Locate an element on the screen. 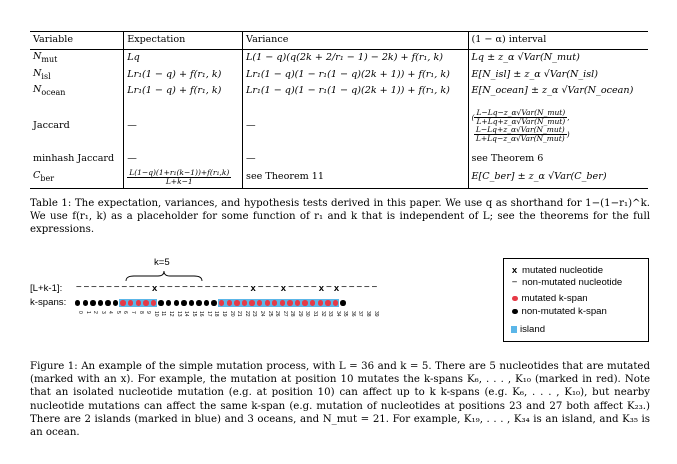 The width and height of the screenshot is (677, 464). position-index: 11 is located at coordinates (163, 314).